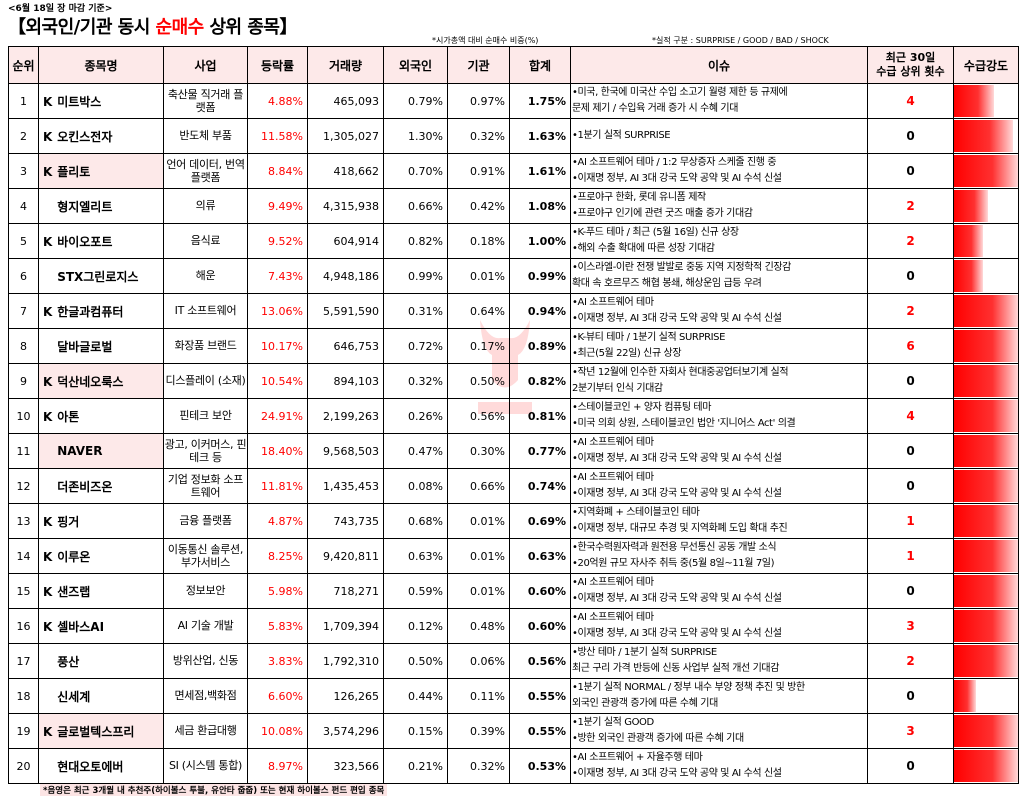 This screenshot has width=1024, height=799. Describe the element at coordinates (540, 101) in the screenshot. I see `total-cell: 1.75%` at that location.